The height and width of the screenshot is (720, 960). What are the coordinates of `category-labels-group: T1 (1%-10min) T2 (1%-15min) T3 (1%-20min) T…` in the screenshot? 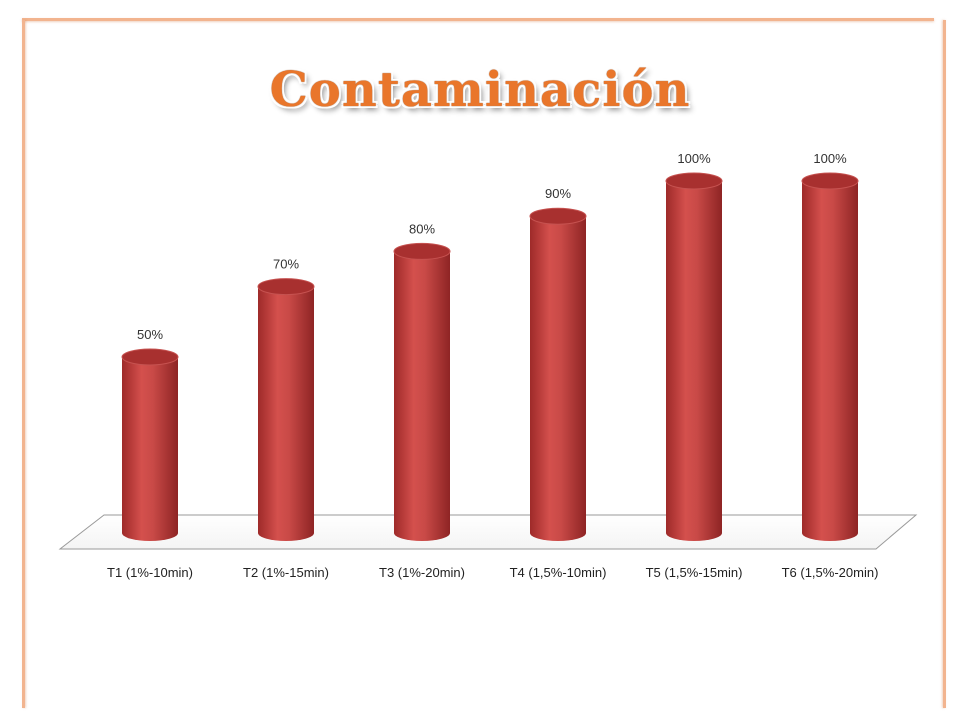 It's located at (492, 572).